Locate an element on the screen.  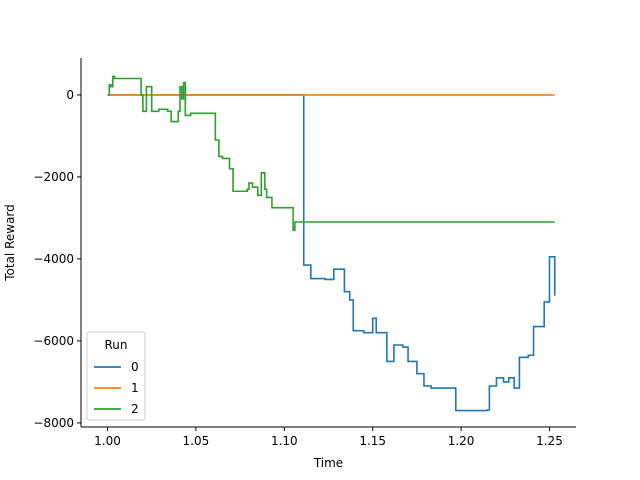
x-tick-label: 1.05 is located at coordinates (196, 441).